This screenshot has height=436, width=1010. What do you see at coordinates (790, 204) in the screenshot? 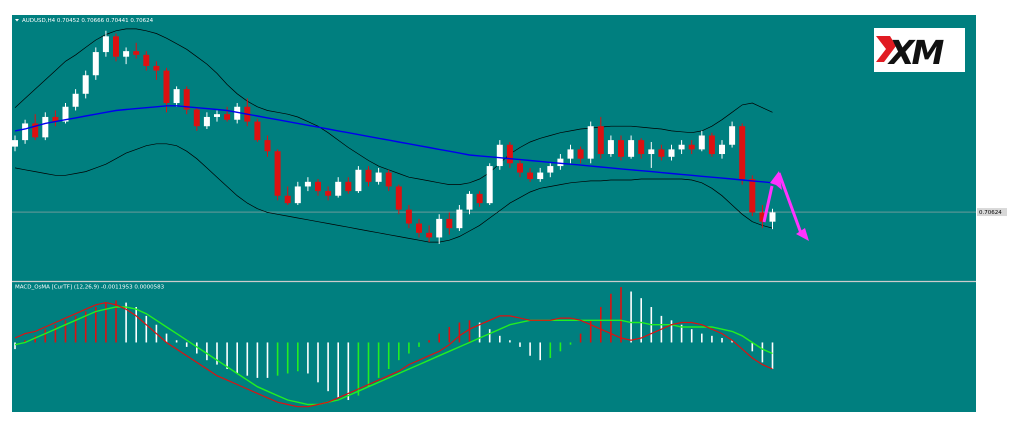
I see `arrow-down-leg` at bounding box center [790, 204].